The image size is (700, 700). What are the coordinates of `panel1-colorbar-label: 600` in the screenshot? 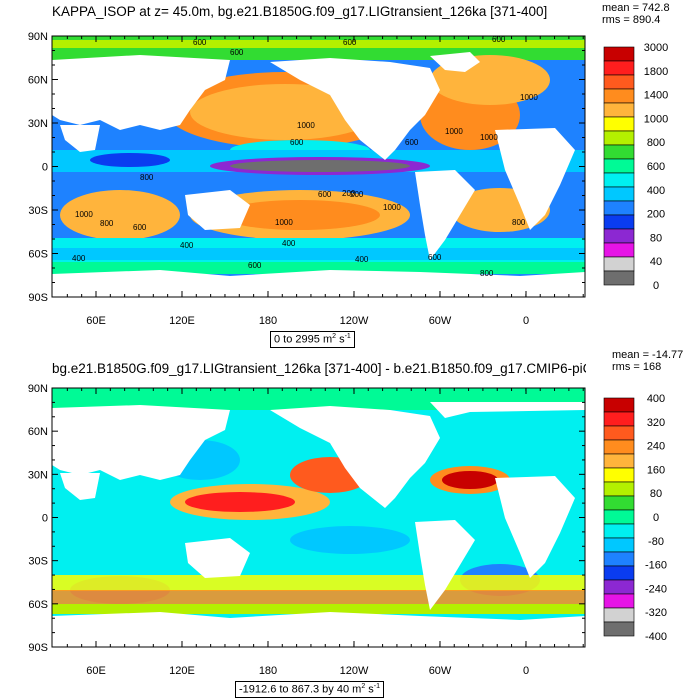 It's located at (656, 167).